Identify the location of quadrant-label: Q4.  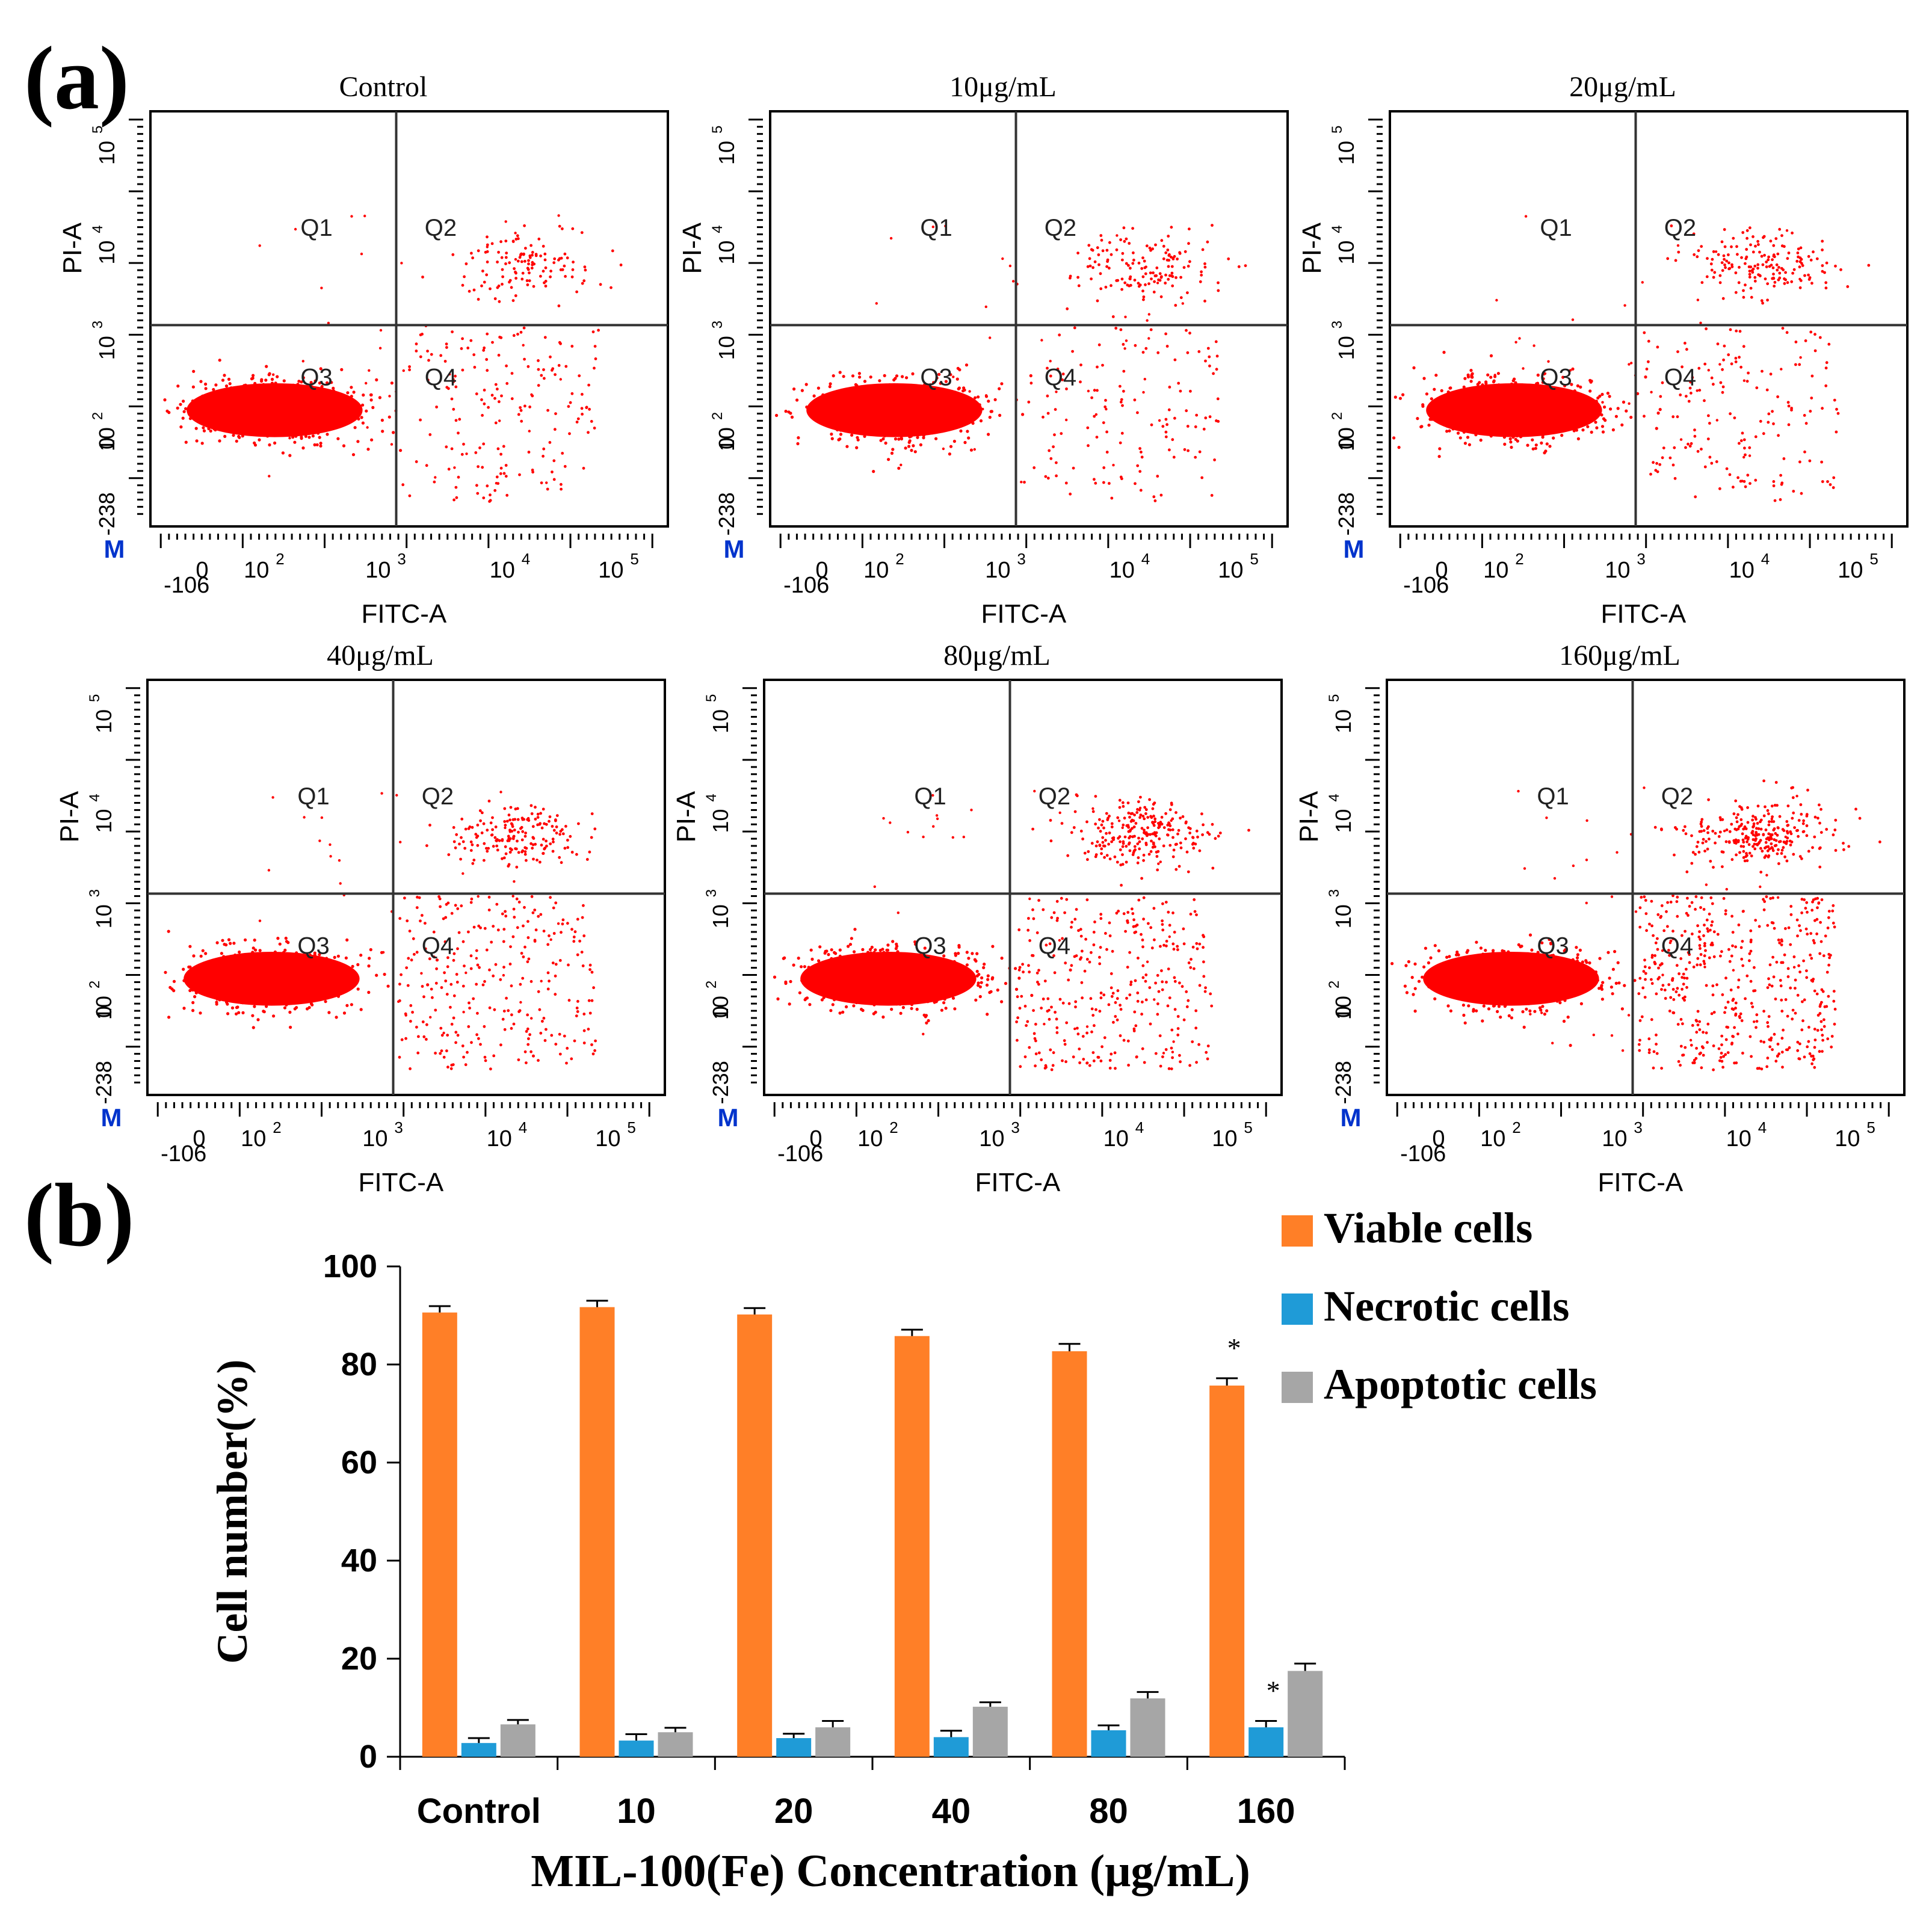
(1060, 377).